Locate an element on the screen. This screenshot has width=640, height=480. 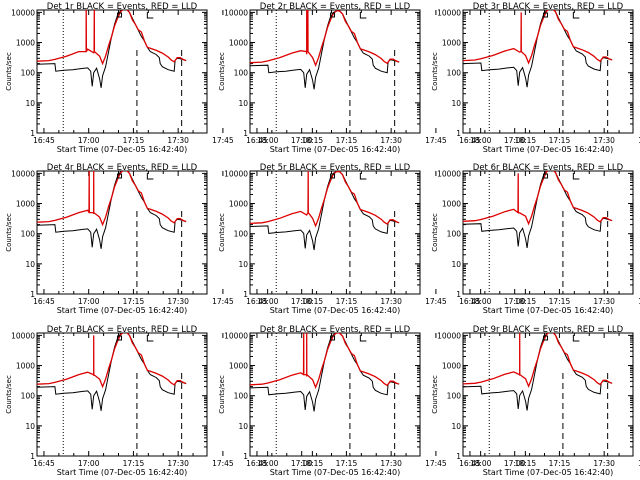
panel-title: Det 1r BLACK = Events, RED = LLD is located at coordinates (122, 7).